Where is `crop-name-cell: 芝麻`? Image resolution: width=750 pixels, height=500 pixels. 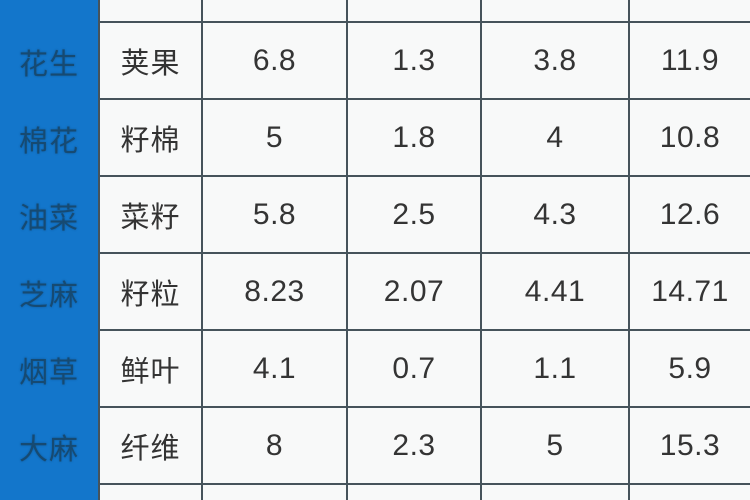 crop-name-cell: 芝麻 is located at coordinates (50, 292).